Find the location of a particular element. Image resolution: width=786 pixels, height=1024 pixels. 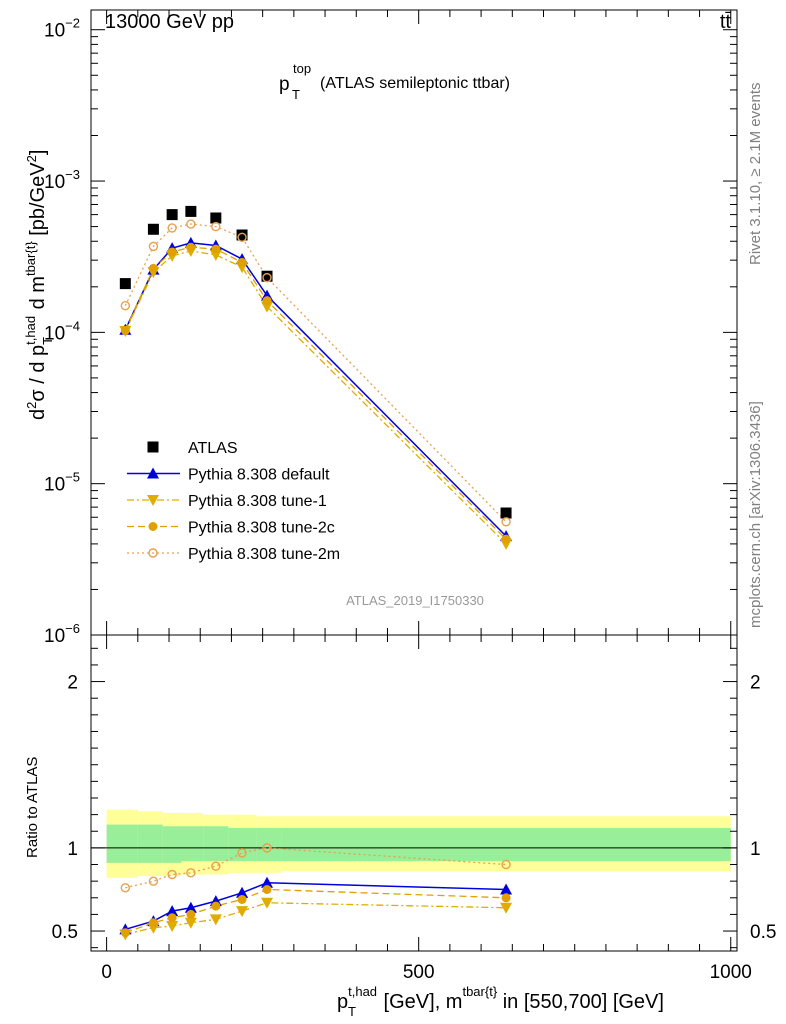

main-y-tick-label: 10⁻⁴ is located at coordinates (62, 331).